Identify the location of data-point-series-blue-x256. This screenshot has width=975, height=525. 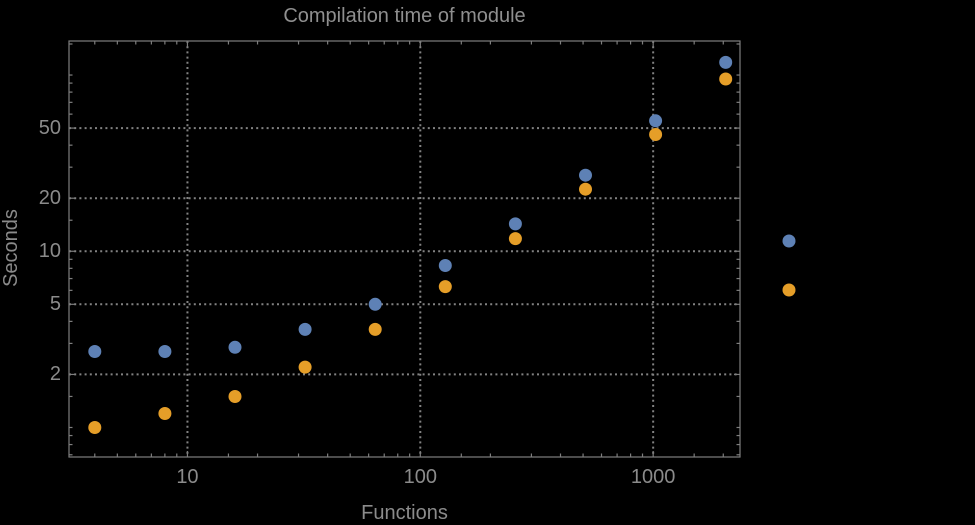
(515, 224).